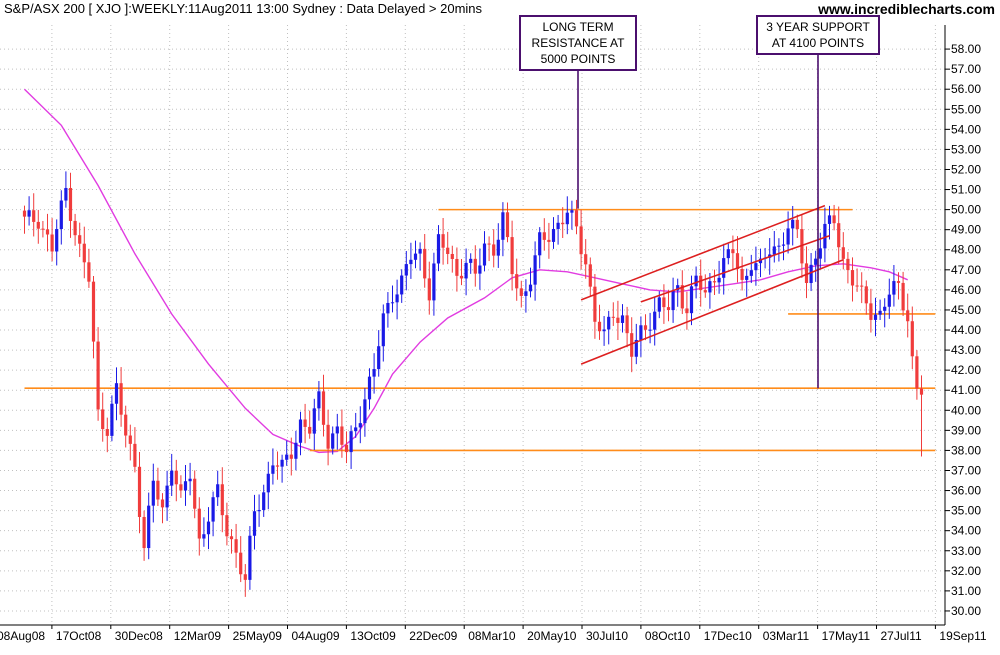 Image resolution: width=1000 pixels, height=655 pixels. Describe the element at coordinates (966, 370) in the screenshot. I see `y-tick-label: 42.00` at that location.